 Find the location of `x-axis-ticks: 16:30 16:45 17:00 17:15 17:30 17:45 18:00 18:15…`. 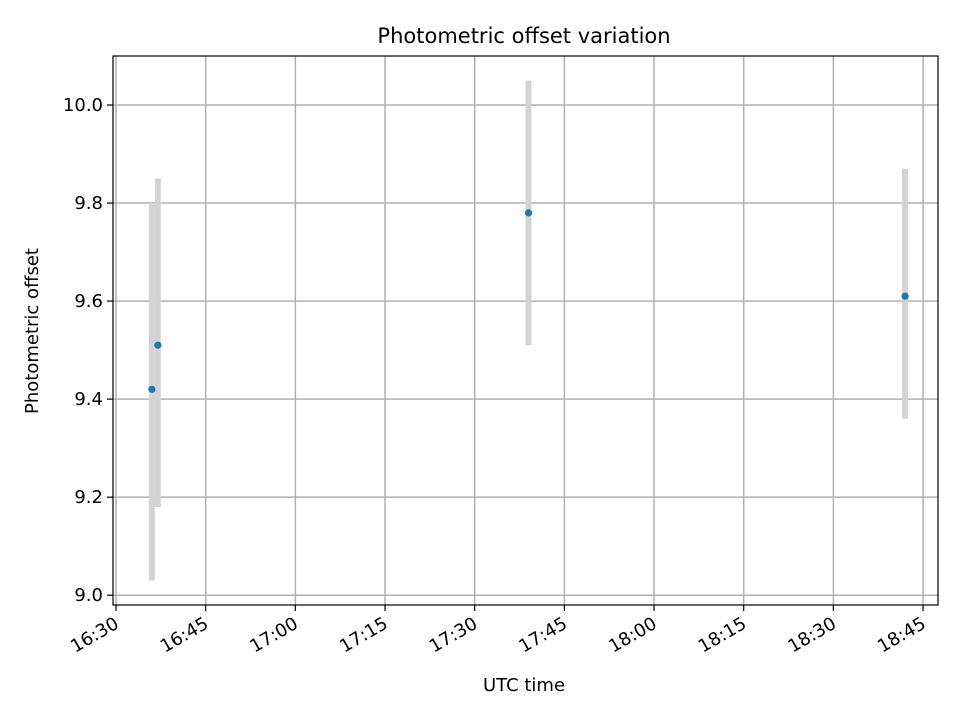

x-axis-ticks: 16:30 16:45 17:00 17:15 17:30 17:45 18:00 18:15… is located at coordinates (498, 631).